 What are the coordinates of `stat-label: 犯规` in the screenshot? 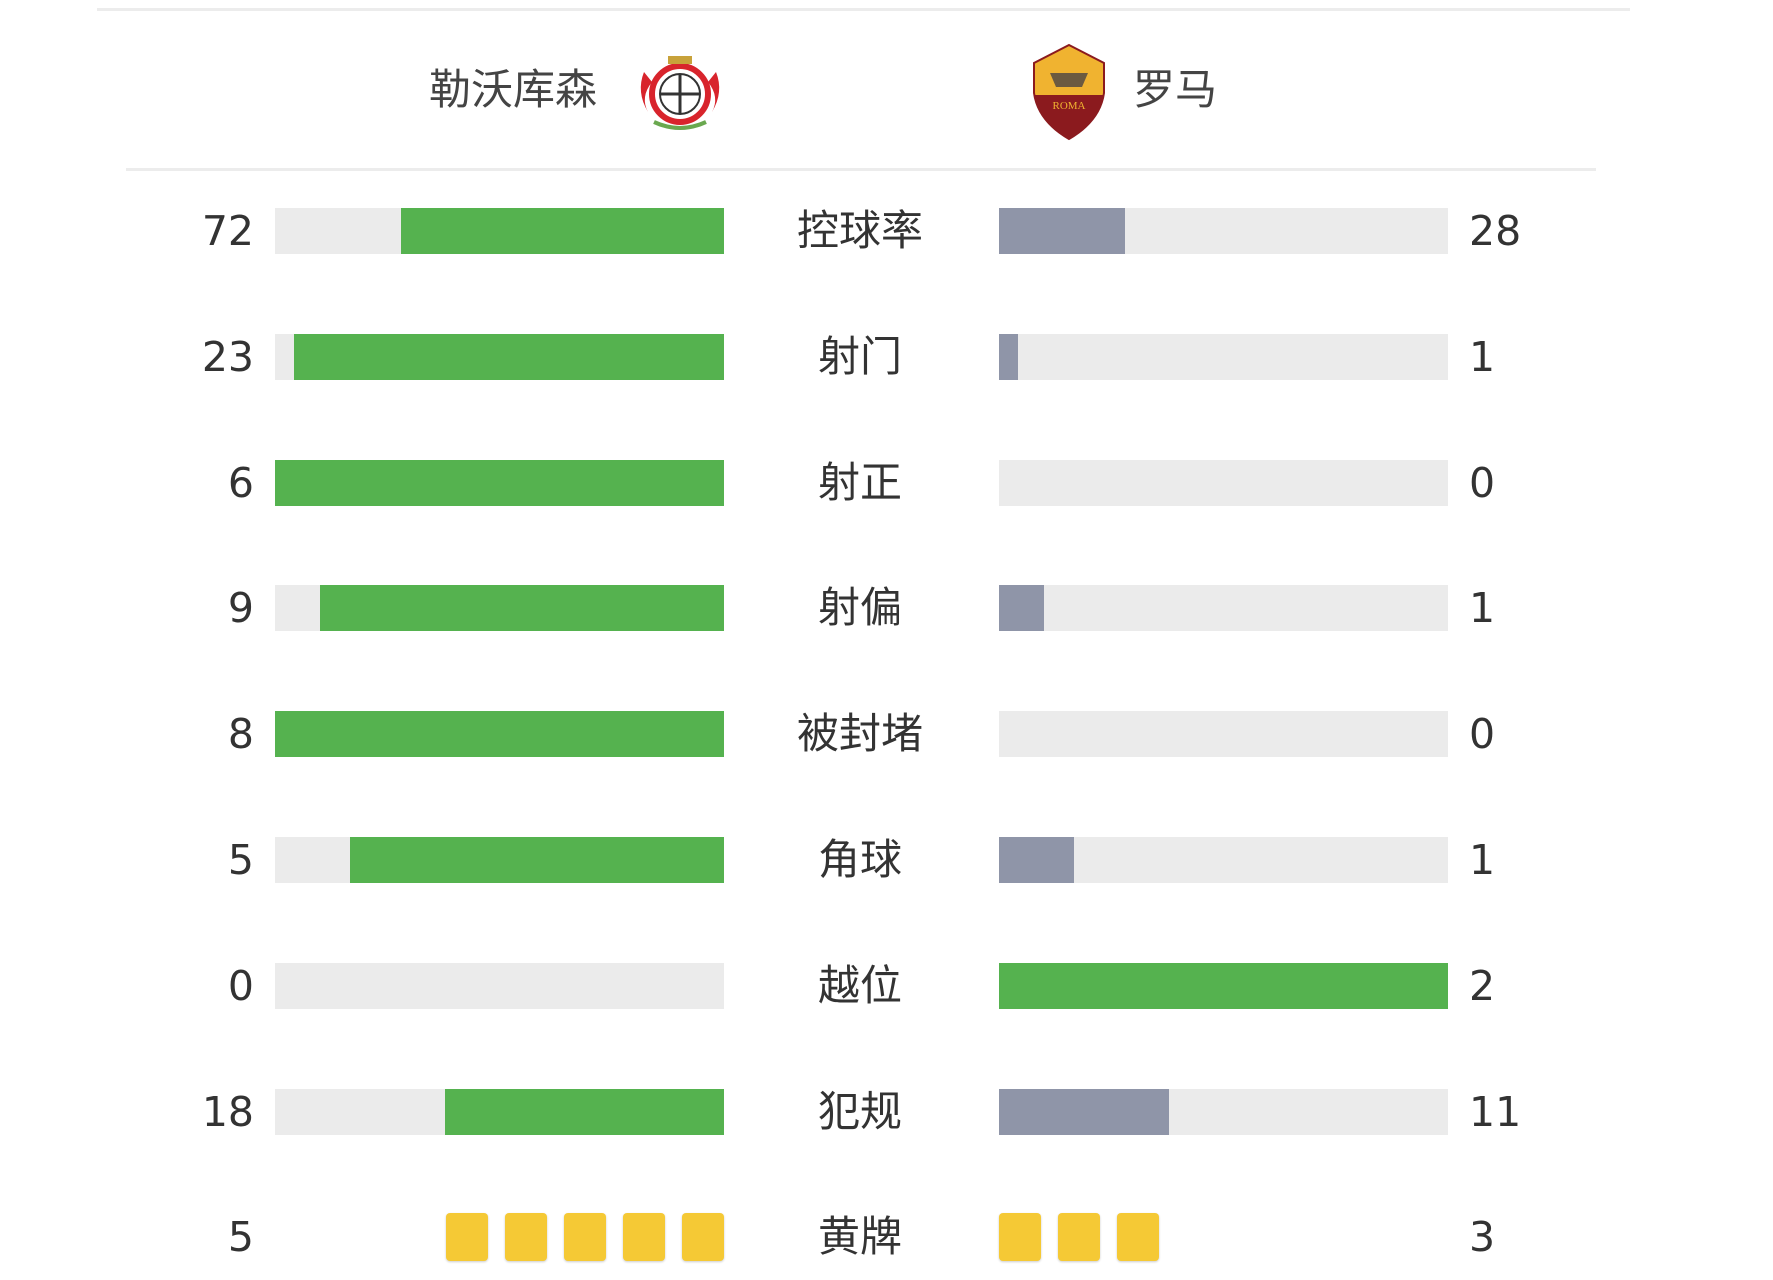 It's located at (859, 1111).